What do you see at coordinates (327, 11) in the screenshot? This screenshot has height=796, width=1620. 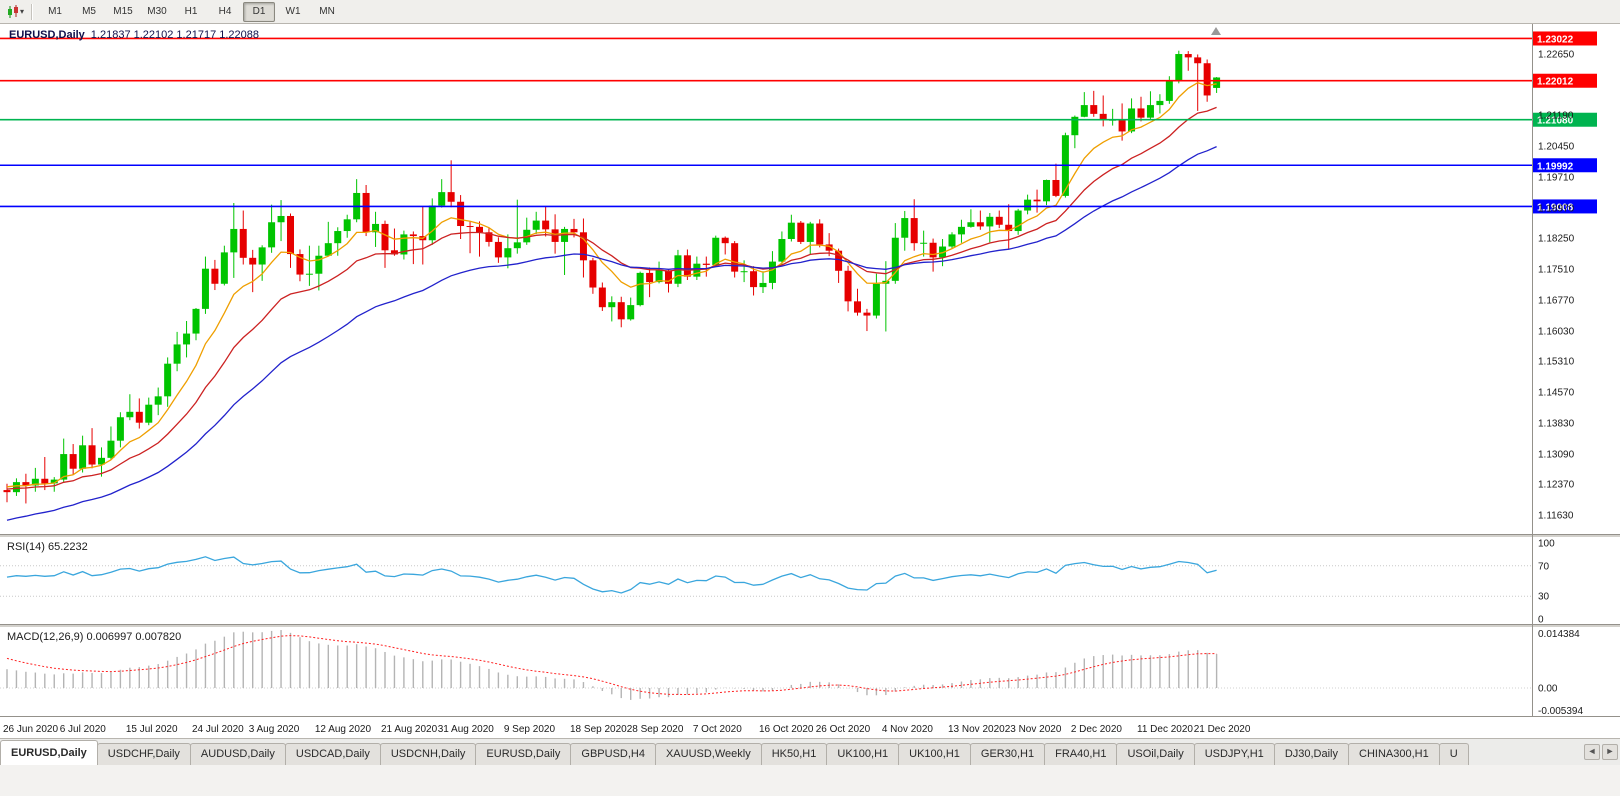 I see `timeframe-button-mn: MN` at bounding box center [327, 11].